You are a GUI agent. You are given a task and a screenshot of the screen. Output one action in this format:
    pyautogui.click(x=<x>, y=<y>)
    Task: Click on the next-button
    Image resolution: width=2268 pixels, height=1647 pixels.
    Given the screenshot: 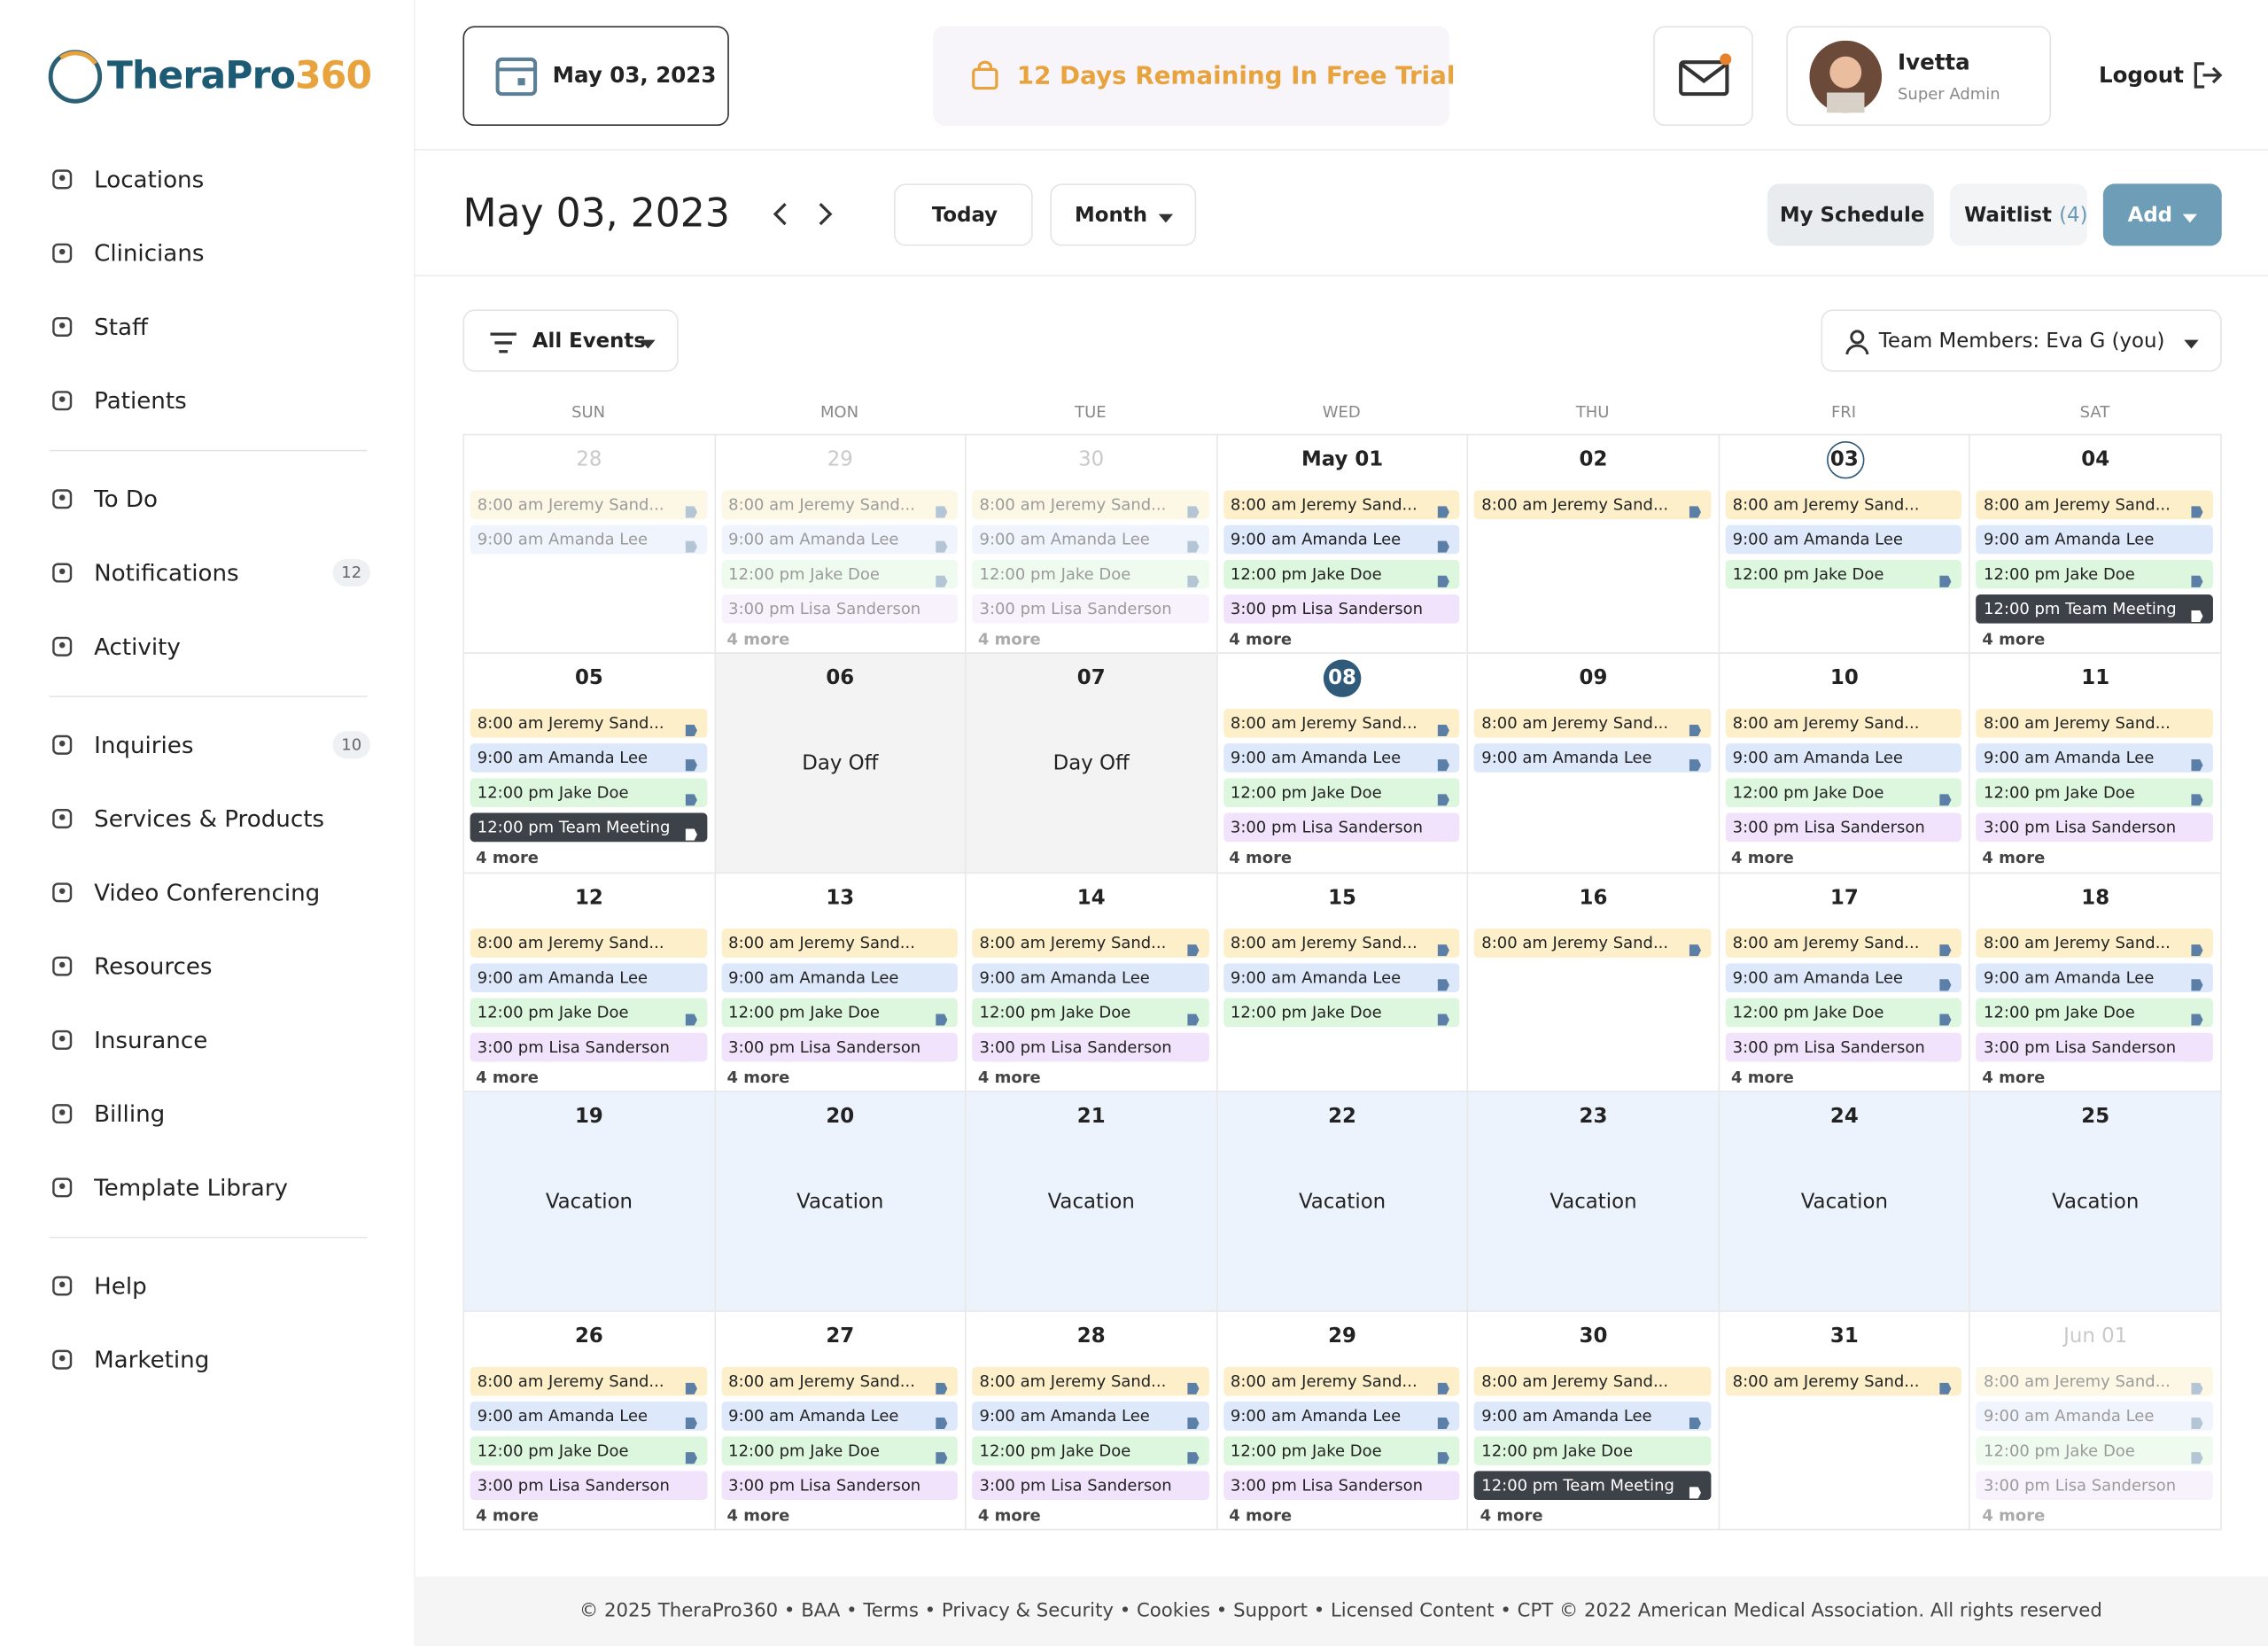 What is the action you would take?
    pyautogui.click(x=824, y=214)
    